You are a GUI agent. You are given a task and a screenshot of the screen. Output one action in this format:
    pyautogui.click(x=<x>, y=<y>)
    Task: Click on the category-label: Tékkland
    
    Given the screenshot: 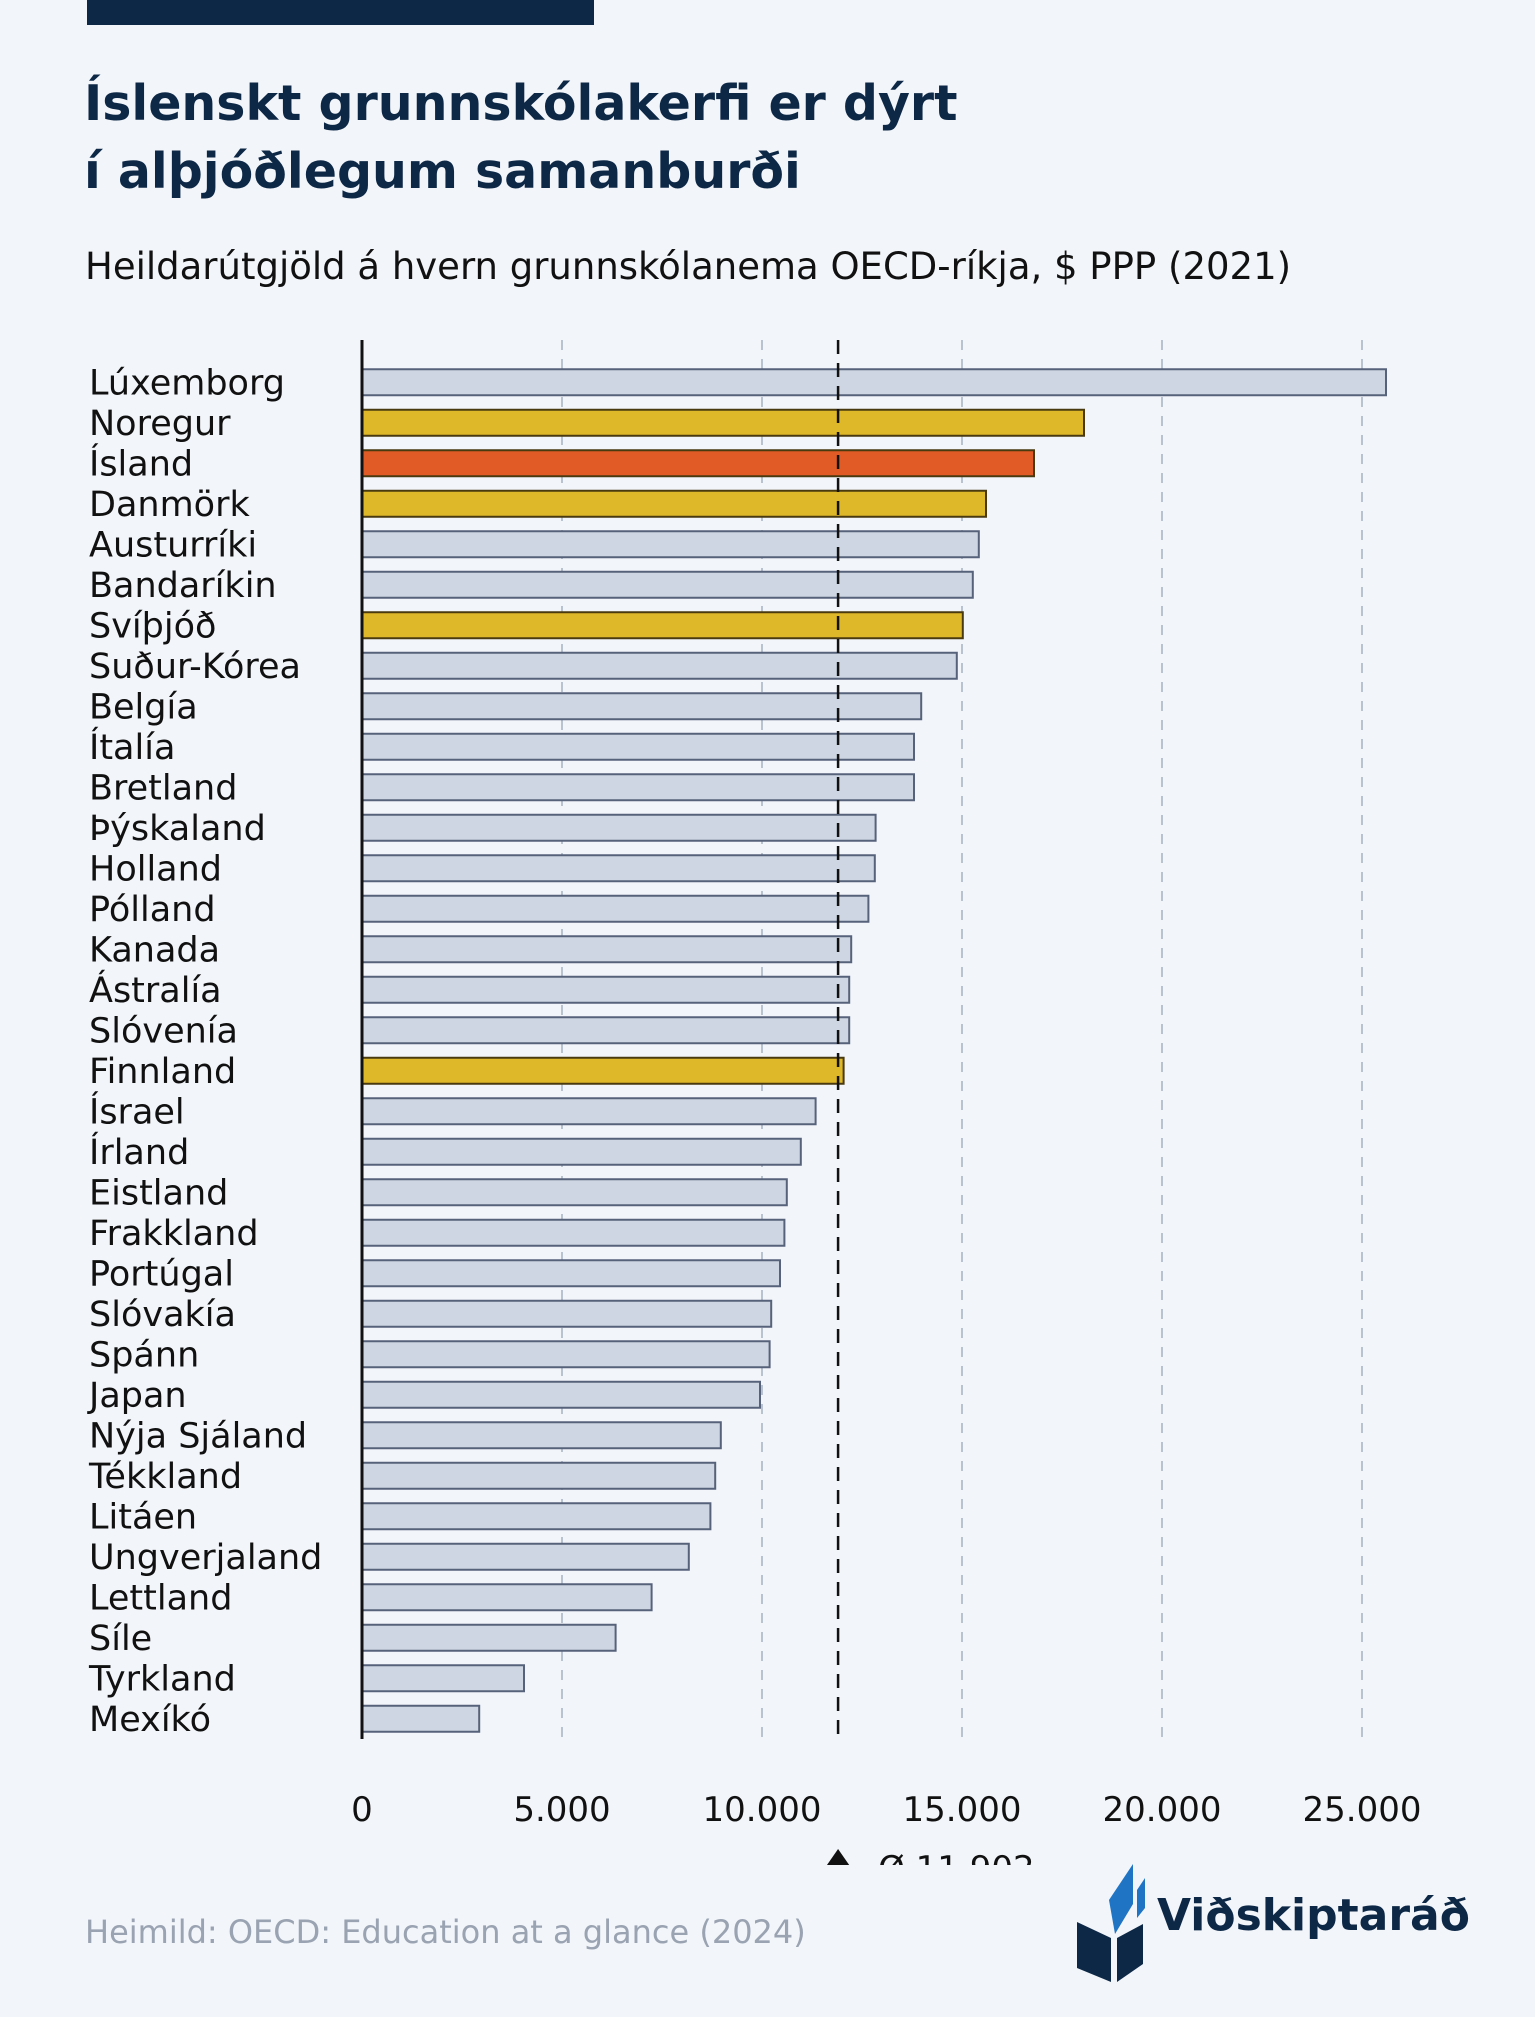 What is the action you would take?
    pyautogui.click(x=165, y=1477)
    